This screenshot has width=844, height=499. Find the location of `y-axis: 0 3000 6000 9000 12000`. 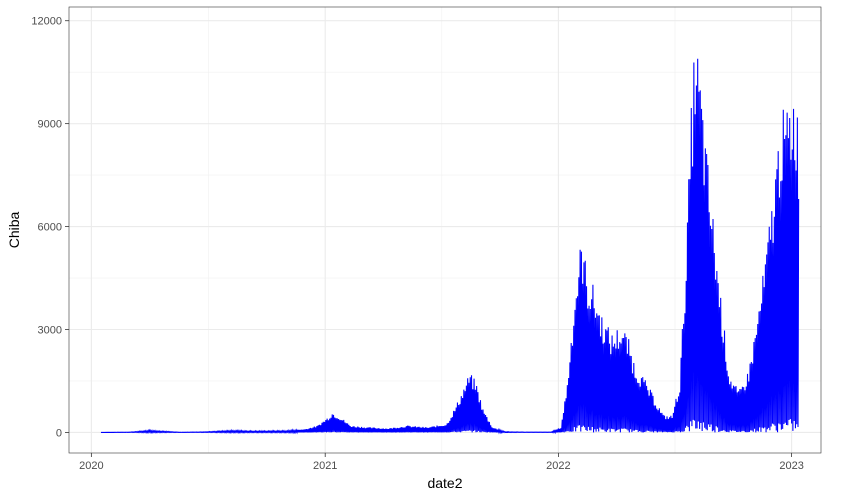

y-axis: 0 3000 6000 9000 12000 is located at coordinates (50, 227).